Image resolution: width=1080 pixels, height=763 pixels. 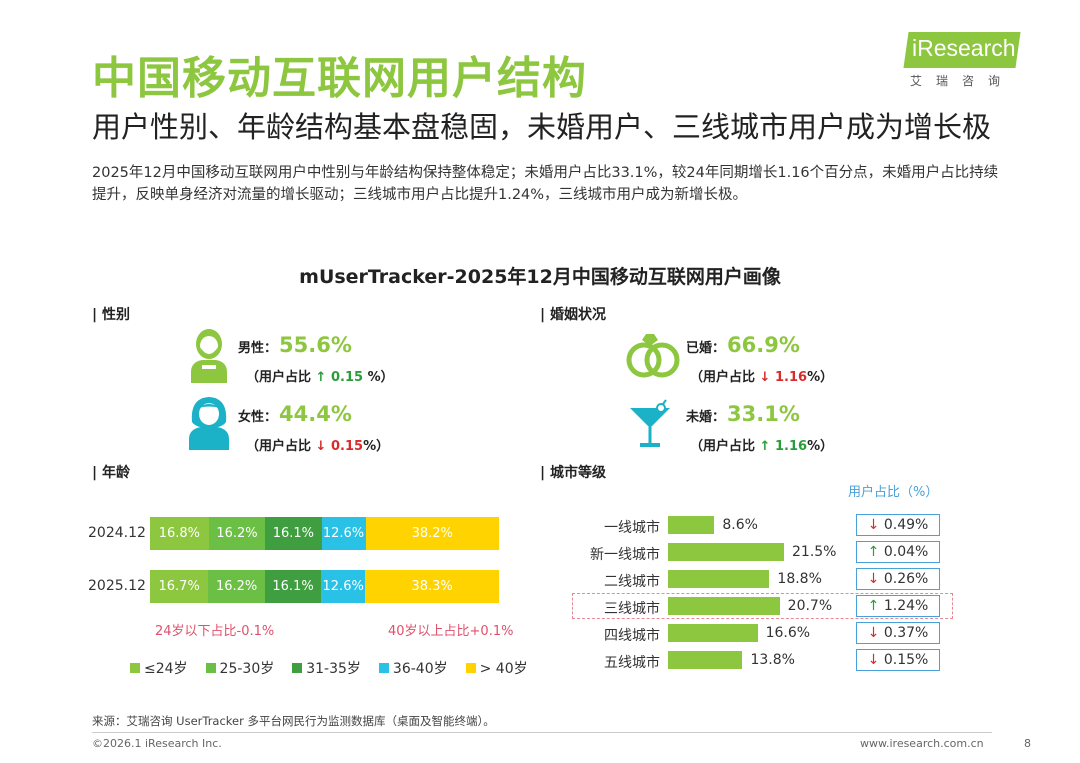 I want to click on age-row-label: 2025.12, so click(x=117, y=586).